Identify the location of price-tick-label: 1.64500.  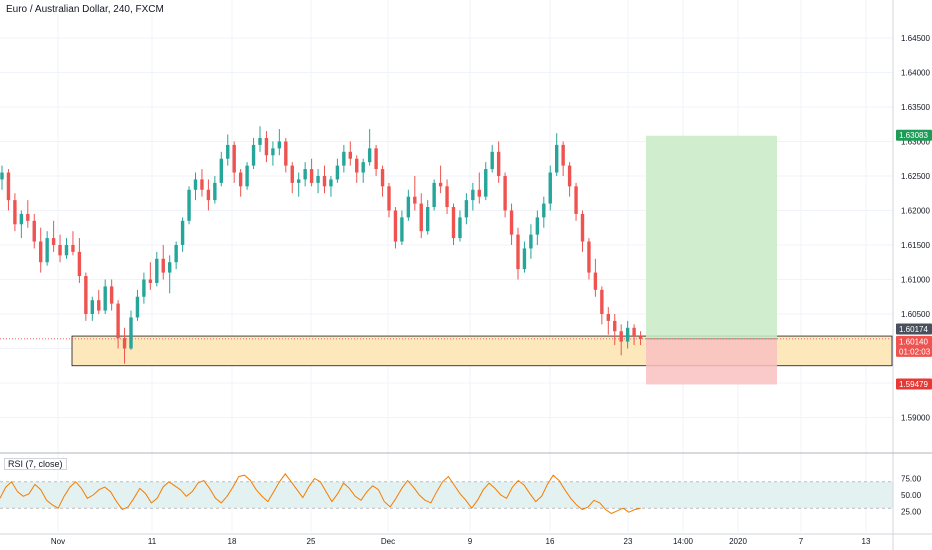
(915, 38).